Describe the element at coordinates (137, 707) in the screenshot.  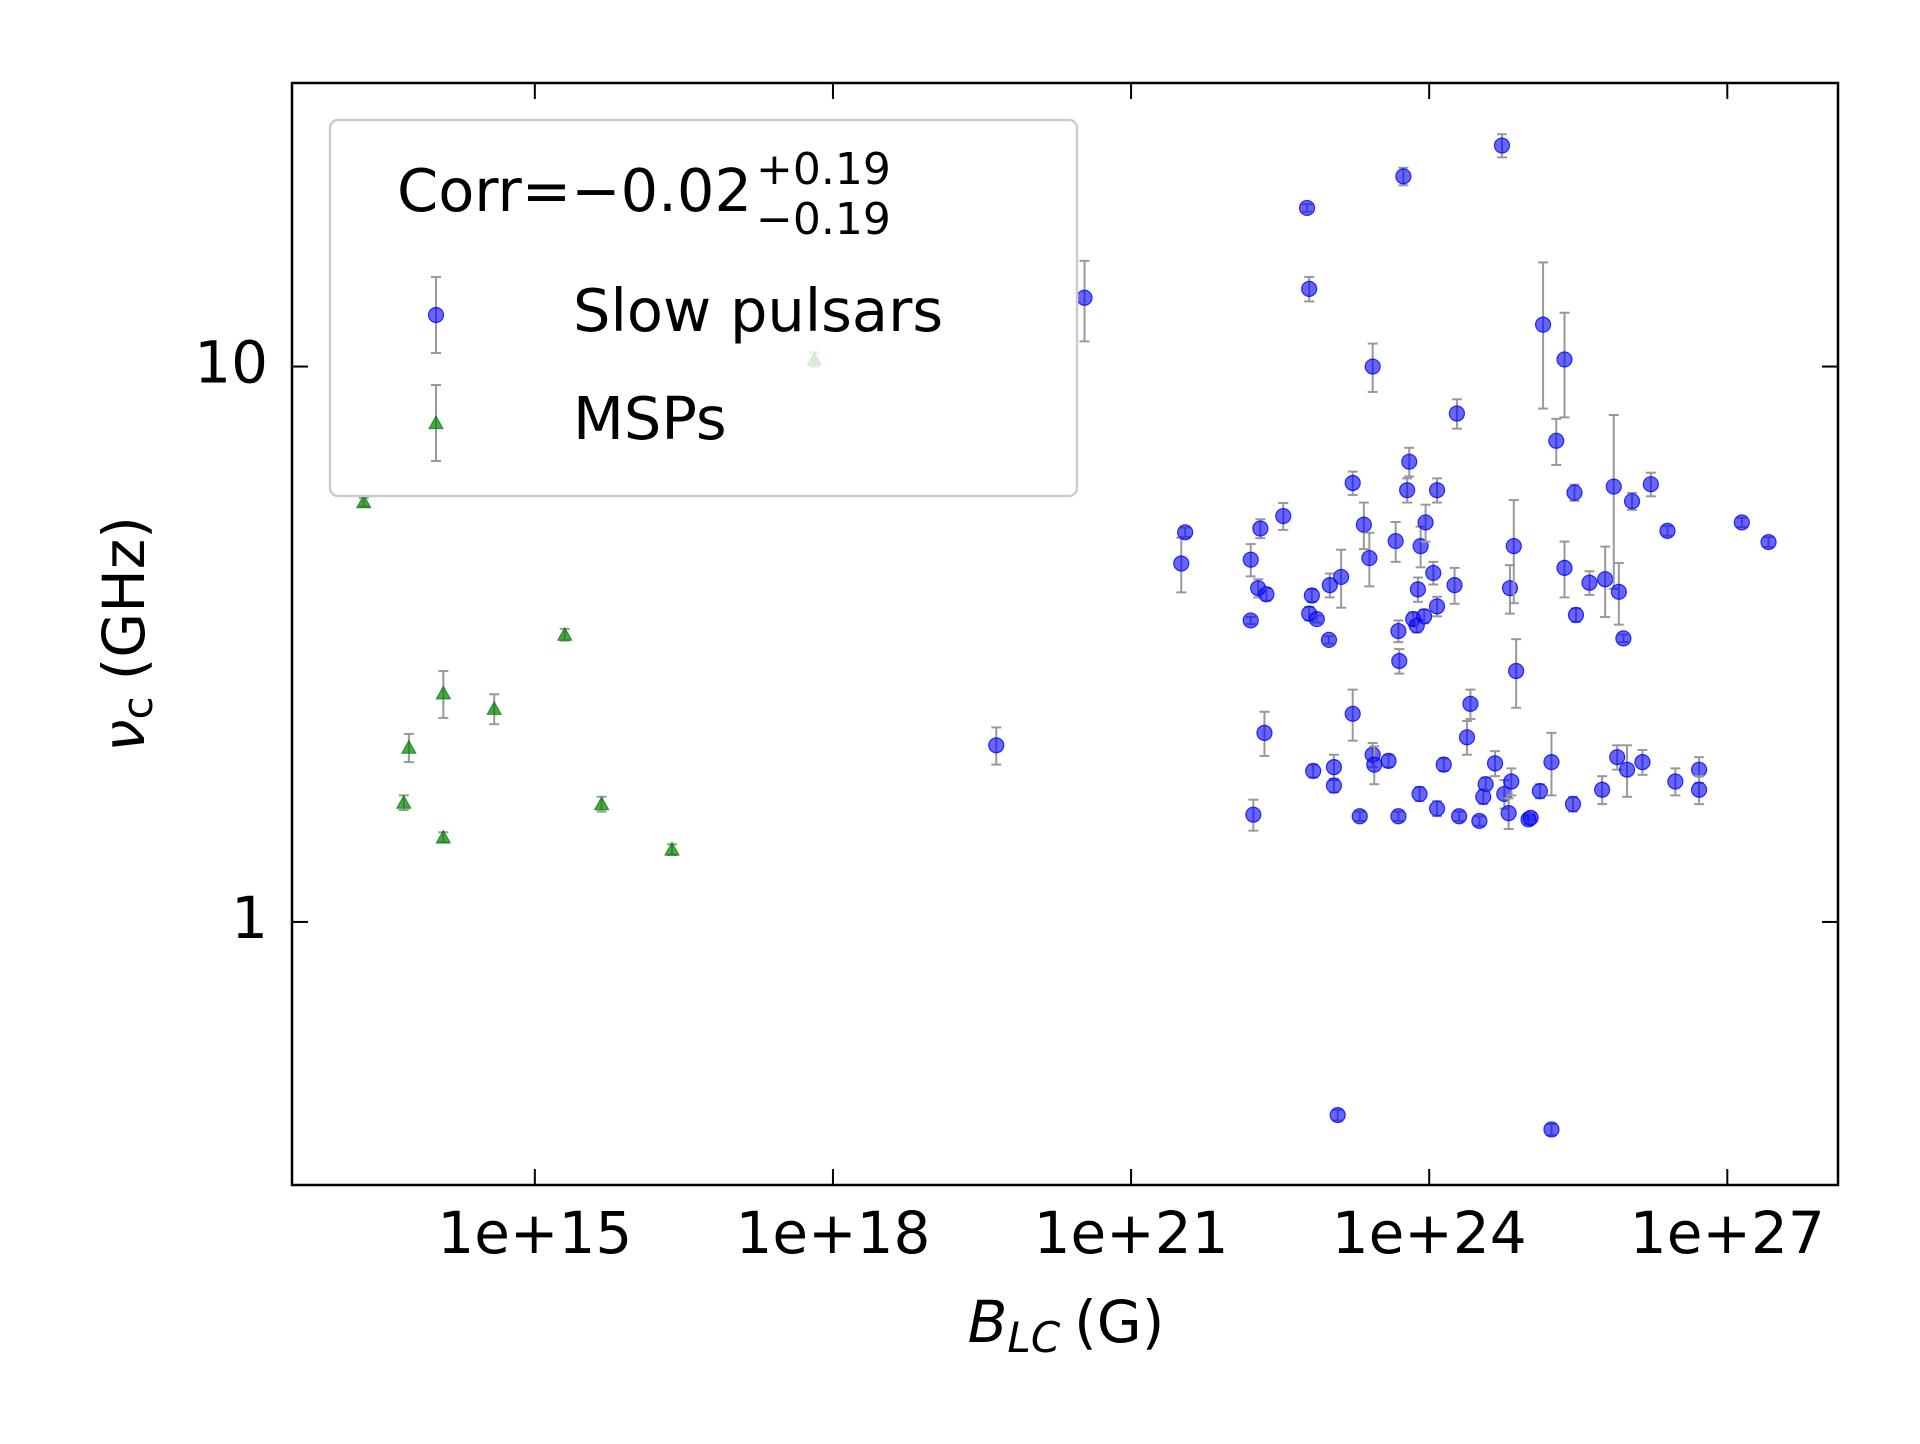
I see `y-label-subscript: c` at that location.